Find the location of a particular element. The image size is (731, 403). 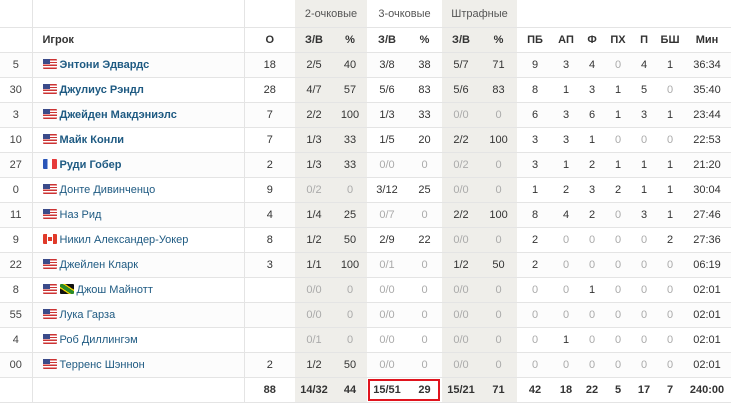

column-header: АП is located at coordinates (566, 40).